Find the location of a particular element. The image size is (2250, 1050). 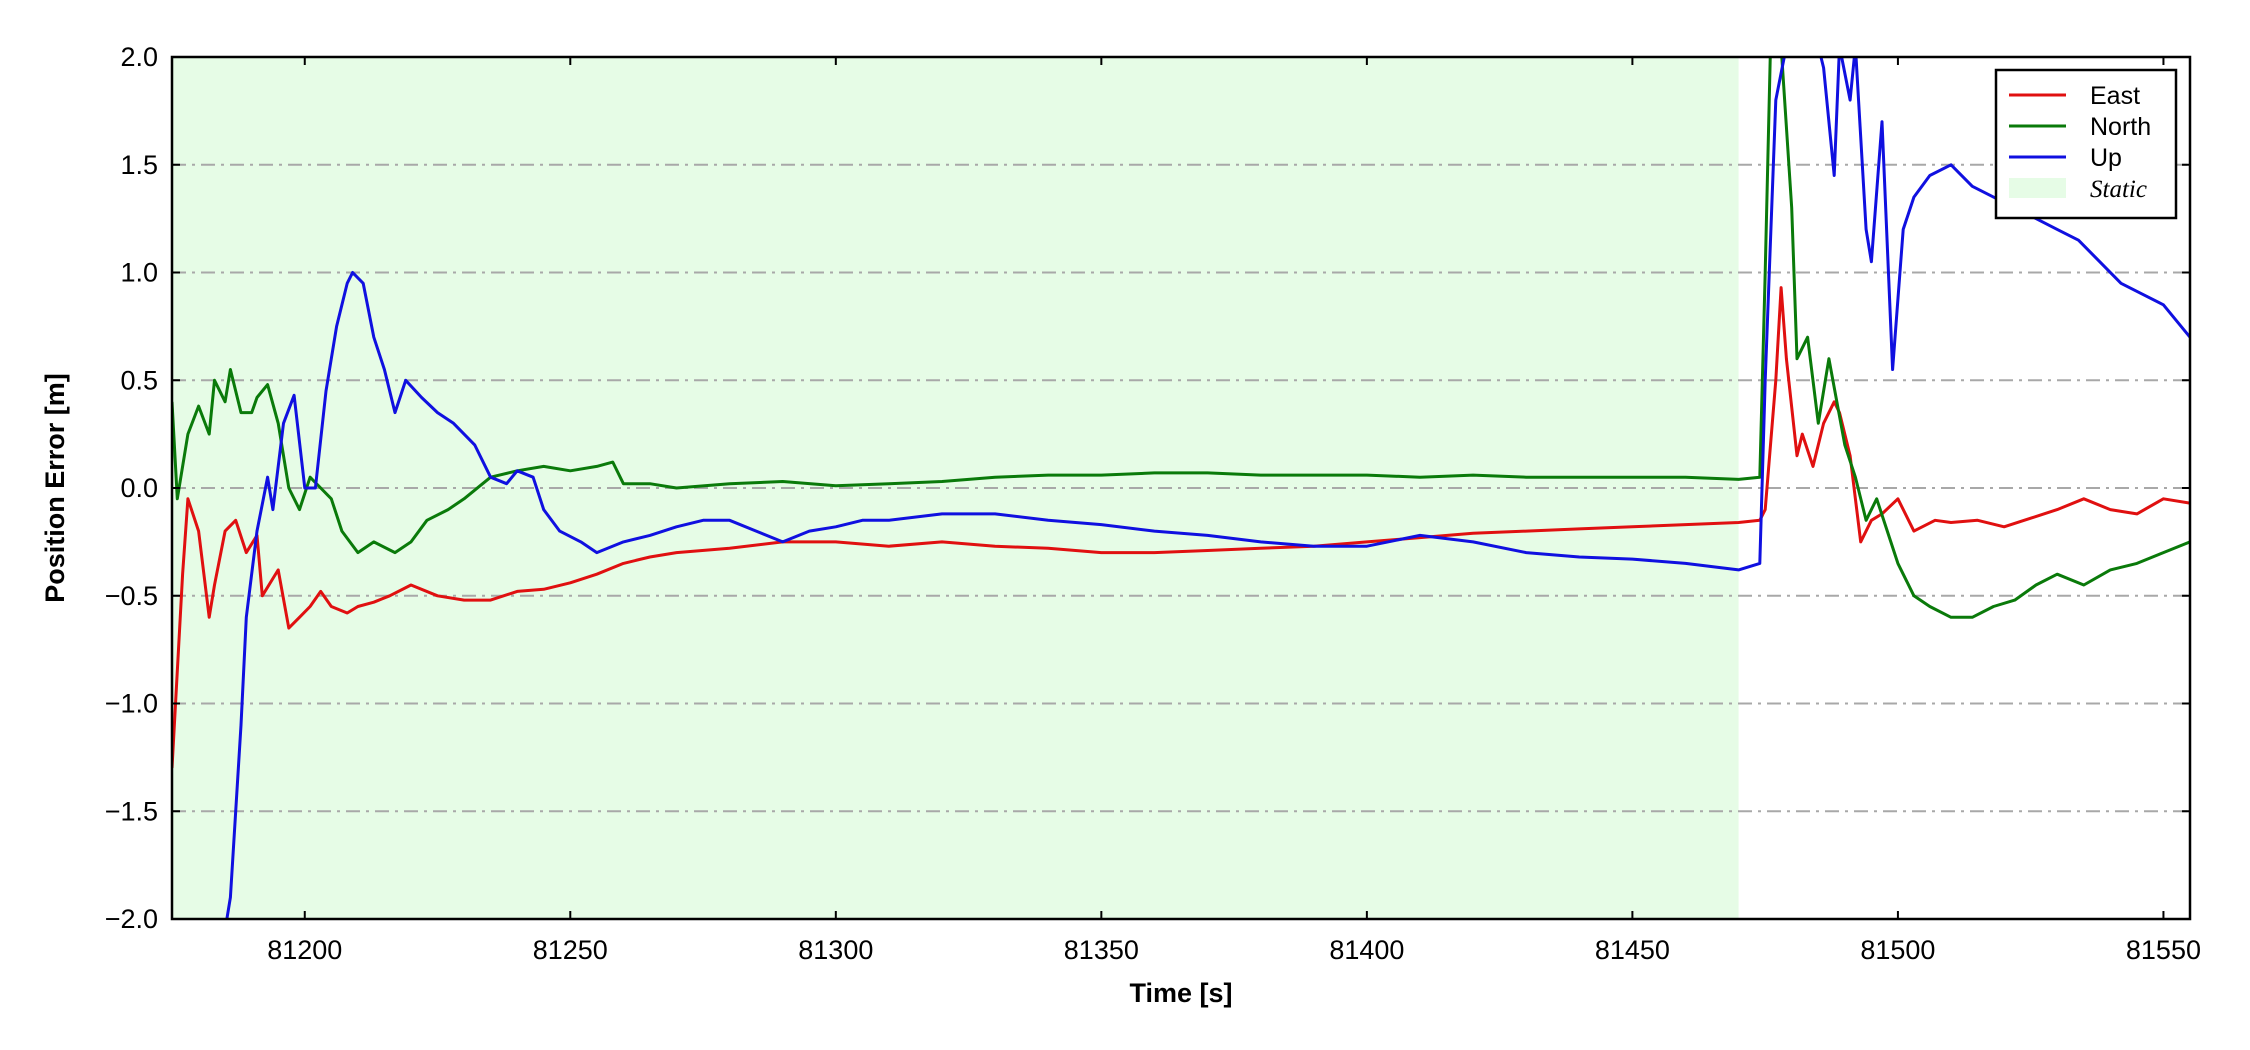

x-axis-title: Time [s] is located at coordinates (1180, 993).